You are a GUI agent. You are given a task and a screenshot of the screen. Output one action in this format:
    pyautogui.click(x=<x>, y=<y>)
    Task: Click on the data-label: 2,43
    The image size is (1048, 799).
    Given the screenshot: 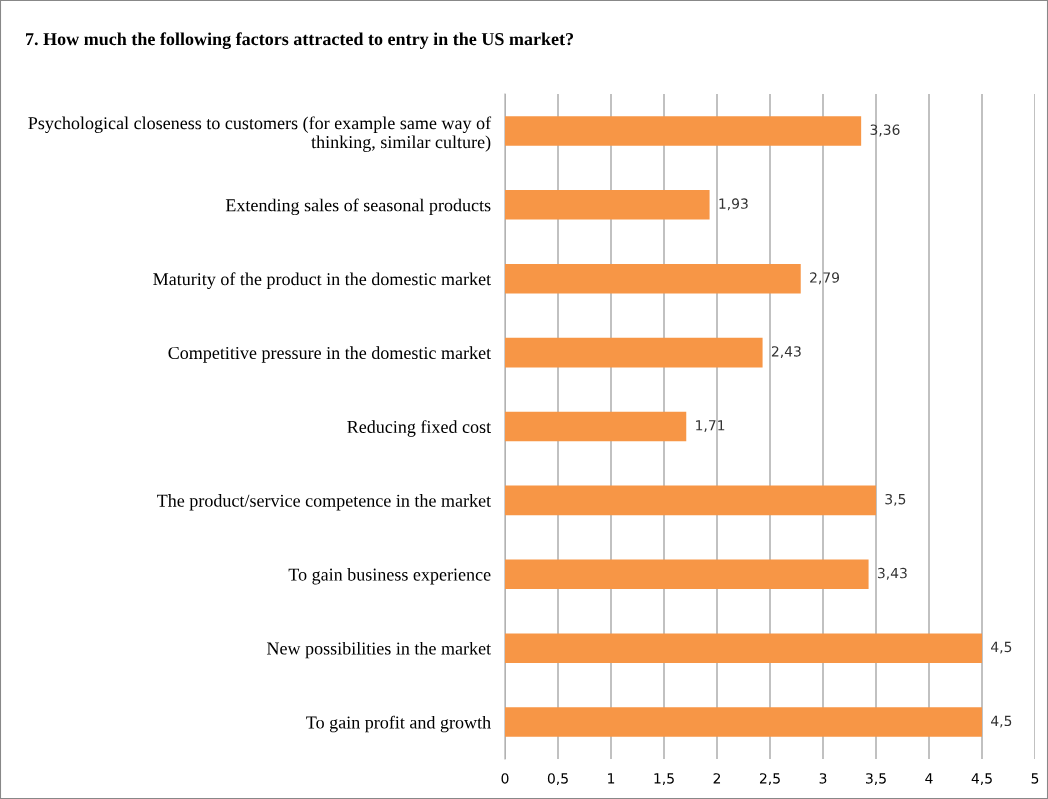 What is the action you would take?
    pyautogui.click(x=786, y=352)
    